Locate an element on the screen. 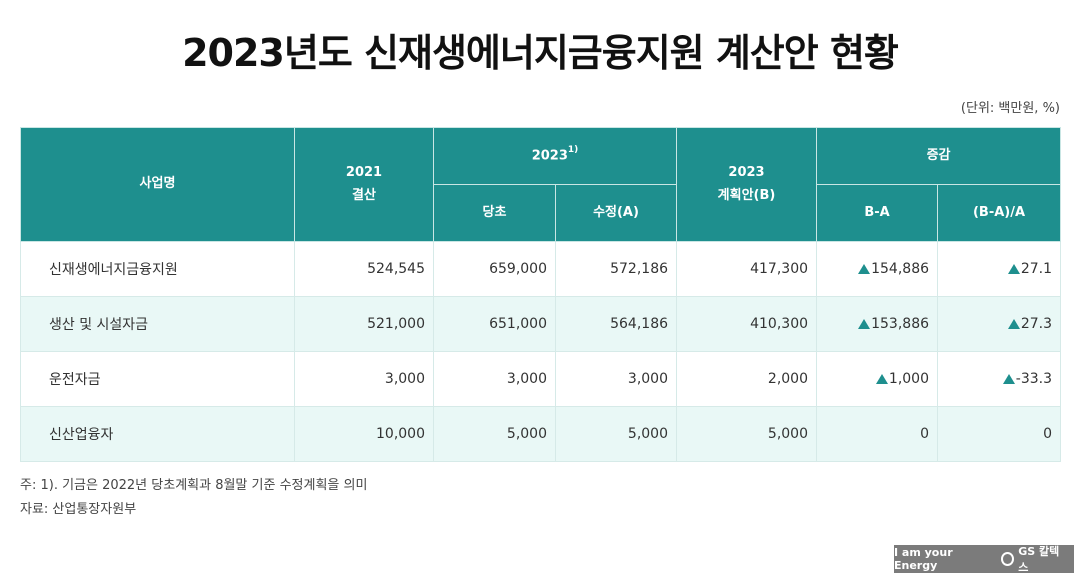 The width and height of the screenshot is (1080, 575). table-row: 신산업융자 10,000 5,000 5,000 5,000 0 0 is located at coordinates (541, 434).